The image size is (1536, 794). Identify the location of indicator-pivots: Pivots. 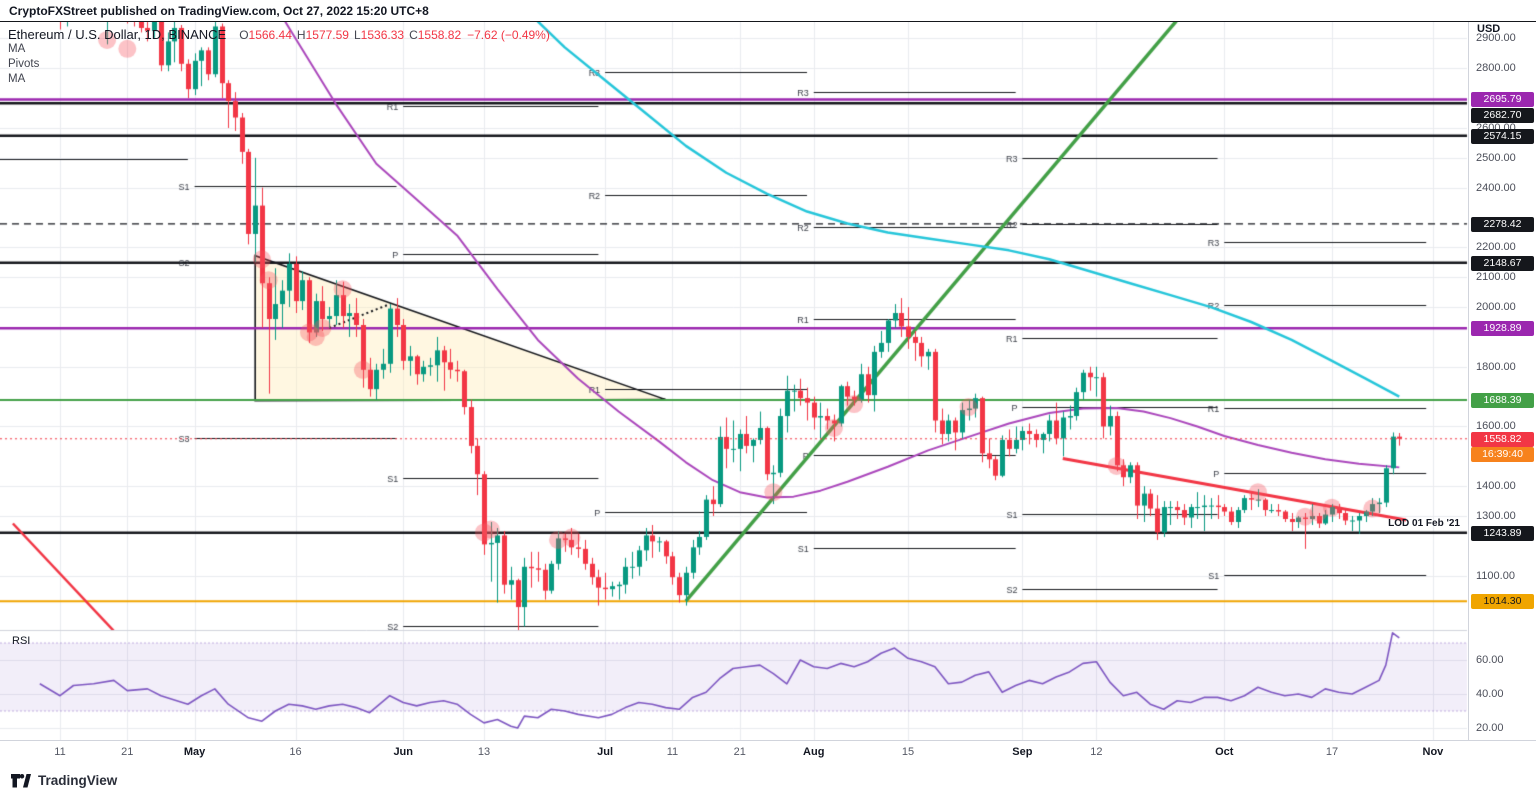
(24, 64).